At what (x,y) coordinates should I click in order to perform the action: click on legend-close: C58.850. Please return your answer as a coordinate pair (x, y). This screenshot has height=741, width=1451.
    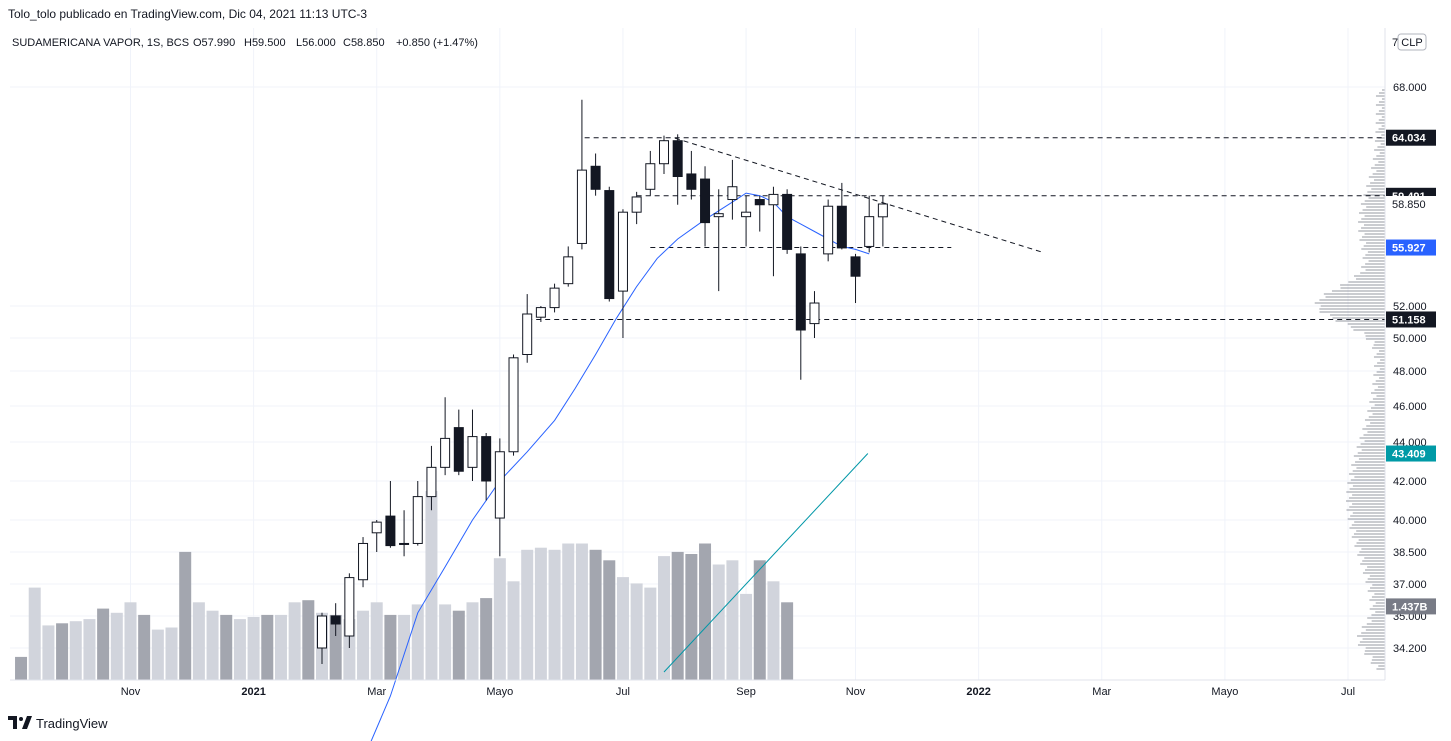
    Looking at the image, I should click on (364, 43).